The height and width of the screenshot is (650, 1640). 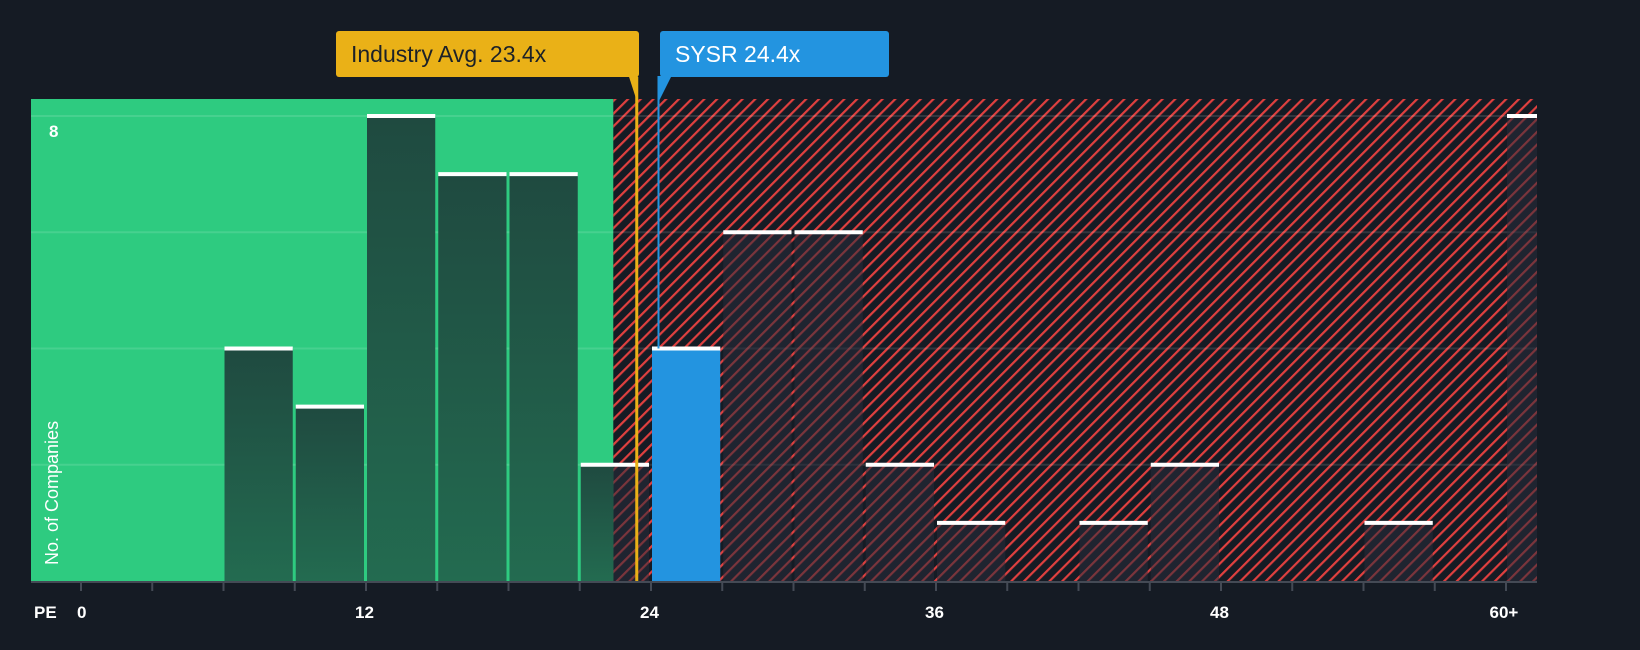 What do you see at coordinates (45, 612) in the screenshot?
I see `x-axis-prefix: PE` at bounding box center [45, 612].